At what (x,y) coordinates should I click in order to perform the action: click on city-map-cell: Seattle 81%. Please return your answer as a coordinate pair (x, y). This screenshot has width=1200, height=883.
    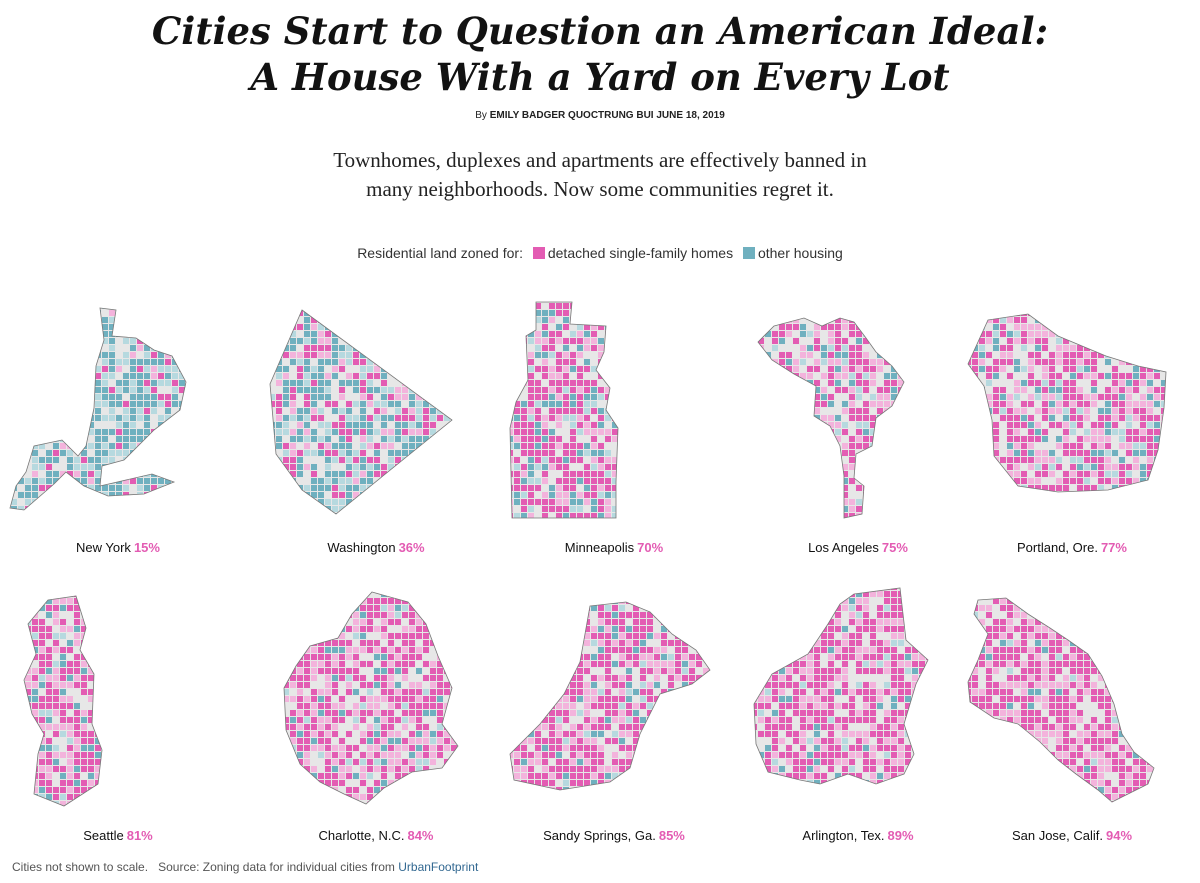
    Looking at the image, I should click on (118, 716).